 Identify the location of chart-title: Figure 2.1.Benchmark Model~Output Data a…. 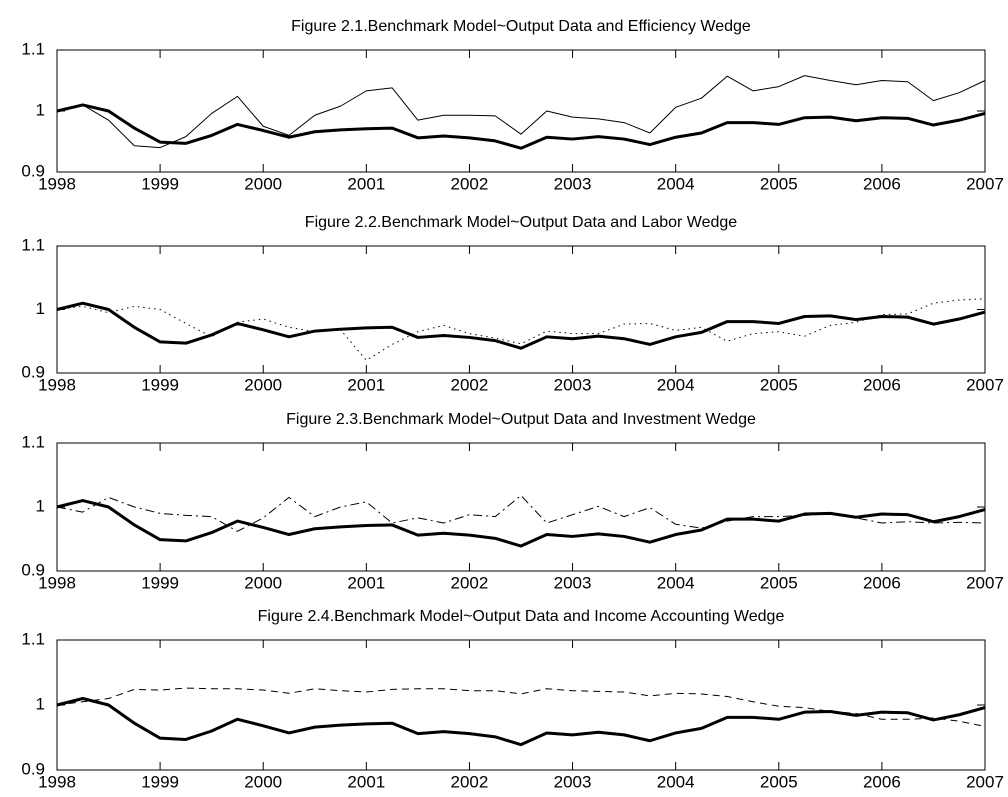
(521, 26).